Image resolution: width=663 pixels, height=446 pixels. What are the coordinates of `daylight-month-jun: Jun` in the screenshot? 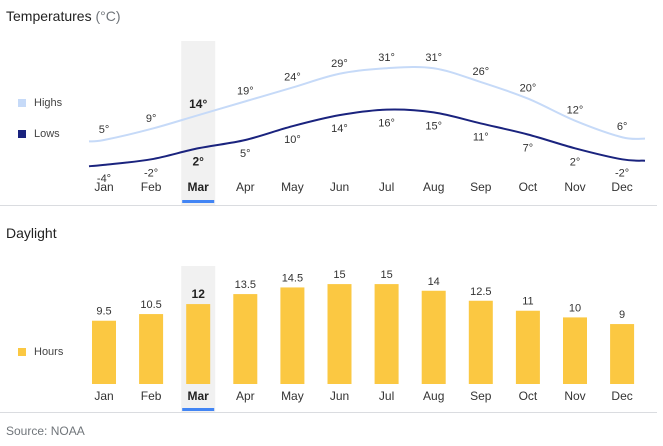 It's located at (339, 396).